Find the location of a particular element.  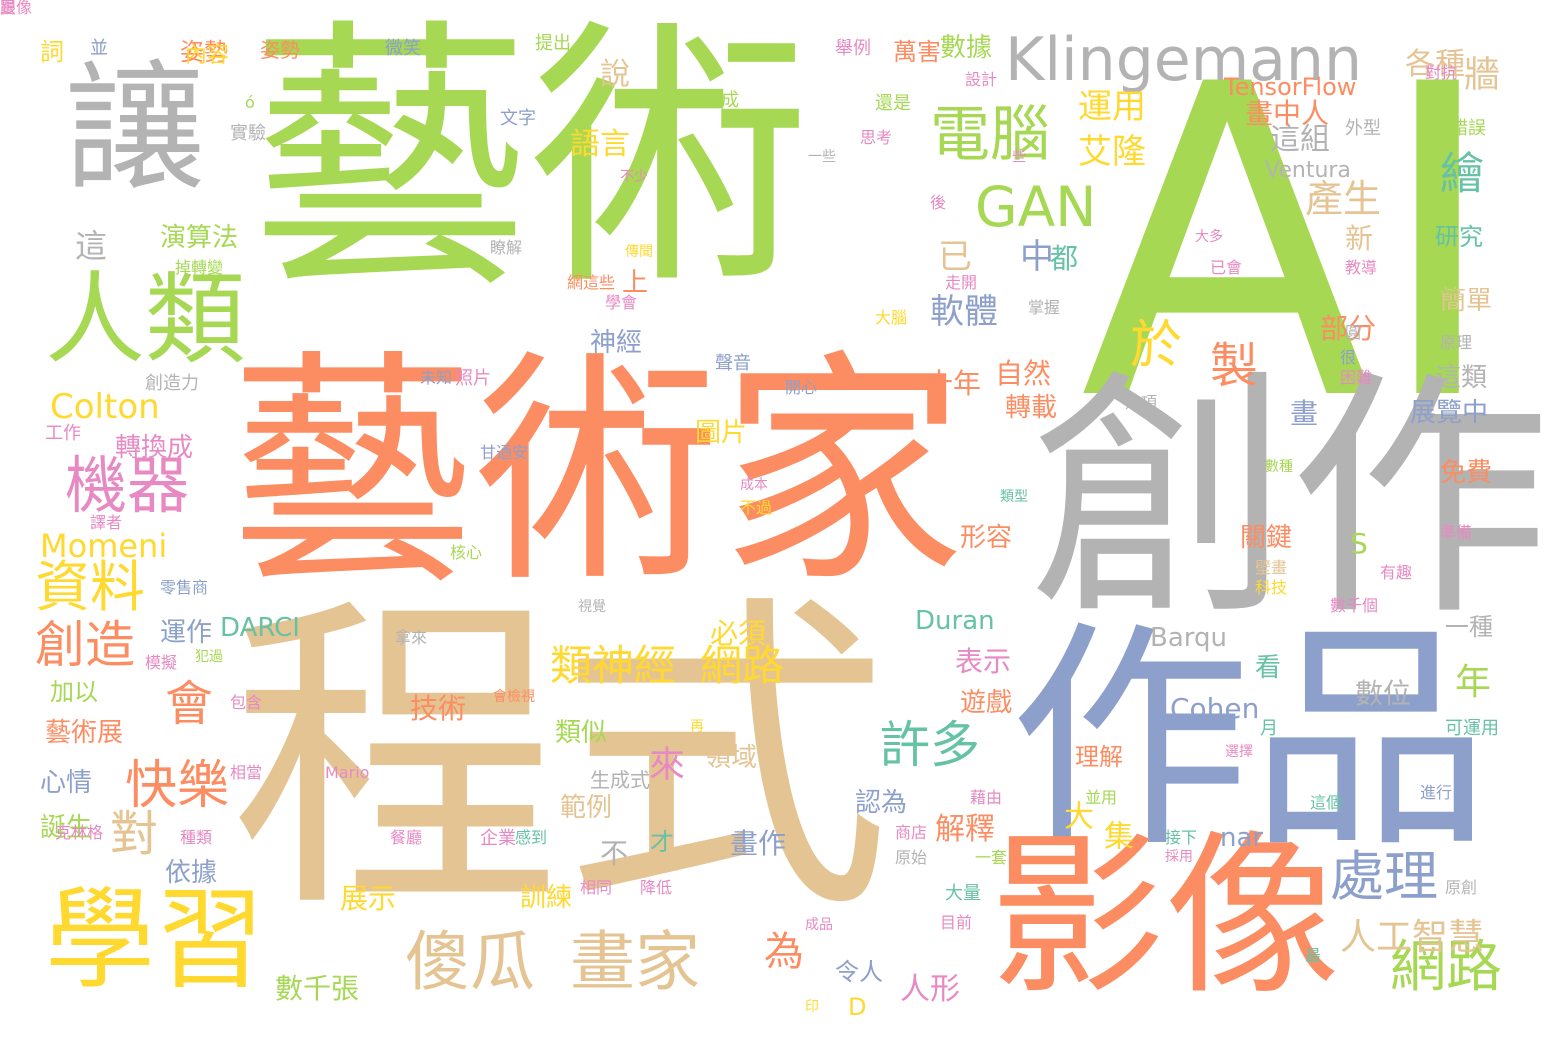

cloud-word: 處理 is located at coordinates (1384, 876).